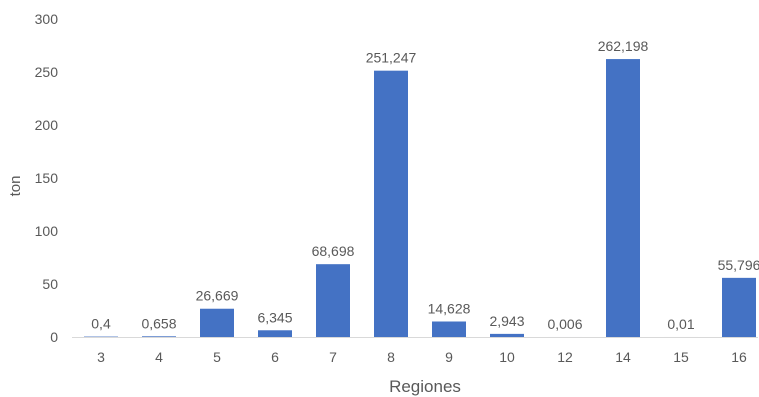 Image resolution: width=759 pixels, height=397 pixels. I want to click on y-tick-label: 100, so click(47, 231).